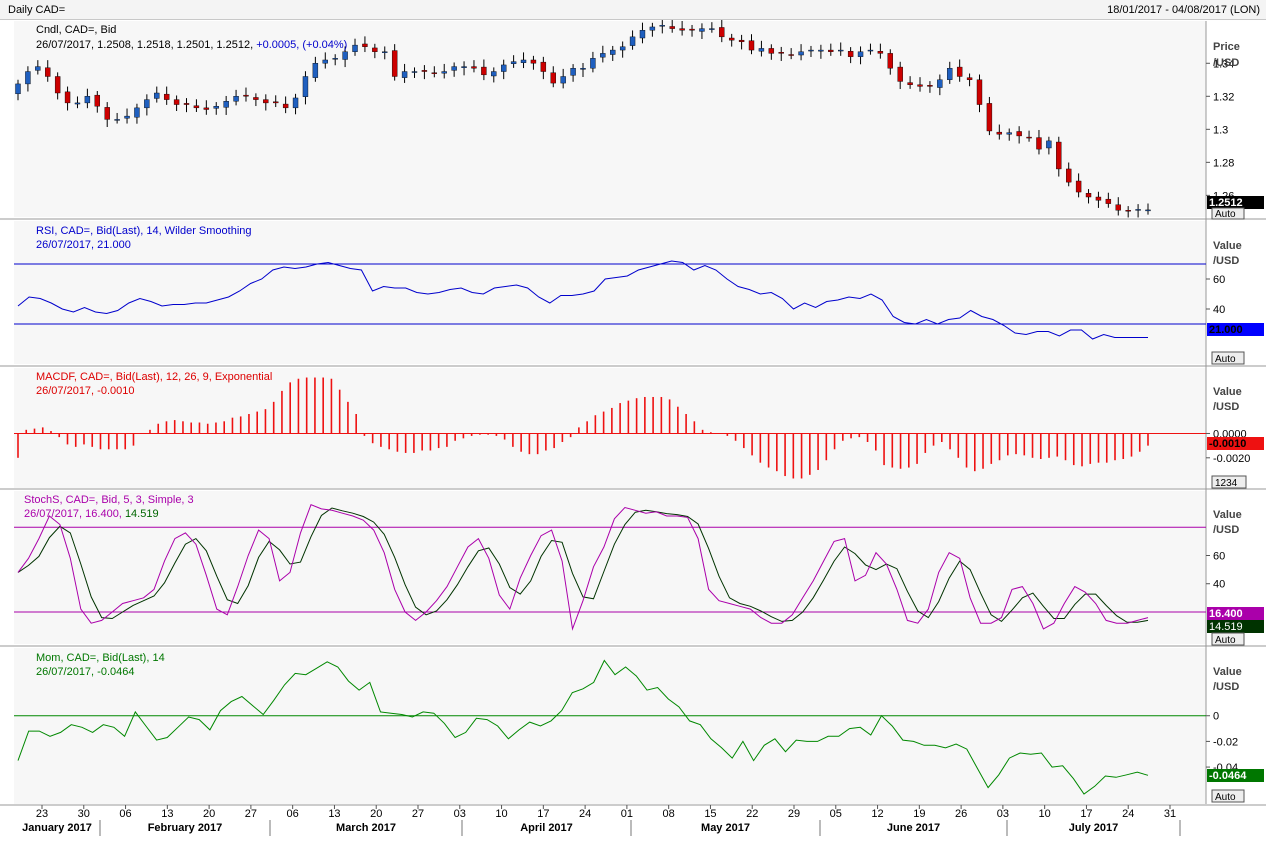 Image resolution: width=1266 pixels, height=853 pixels. What do you see at coordinates (877, 814) in the screenshot?
I see `x-day-tick-label: 12` at bounding box center [877, 814].